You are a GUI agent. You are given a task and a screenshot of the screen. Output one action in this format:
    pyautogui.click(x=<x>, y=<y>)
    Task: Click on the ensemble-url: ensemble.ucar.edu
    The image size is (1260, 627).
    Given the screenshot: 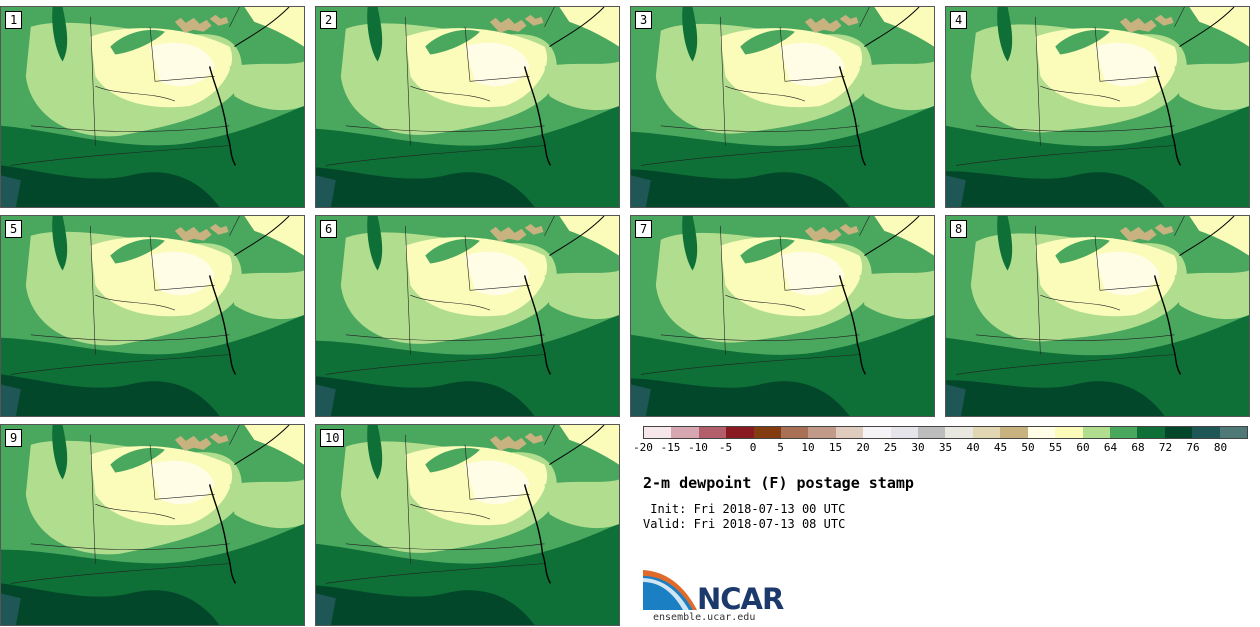 What is the action you would take?
    pyautogui.click(x=704, y=617)
    